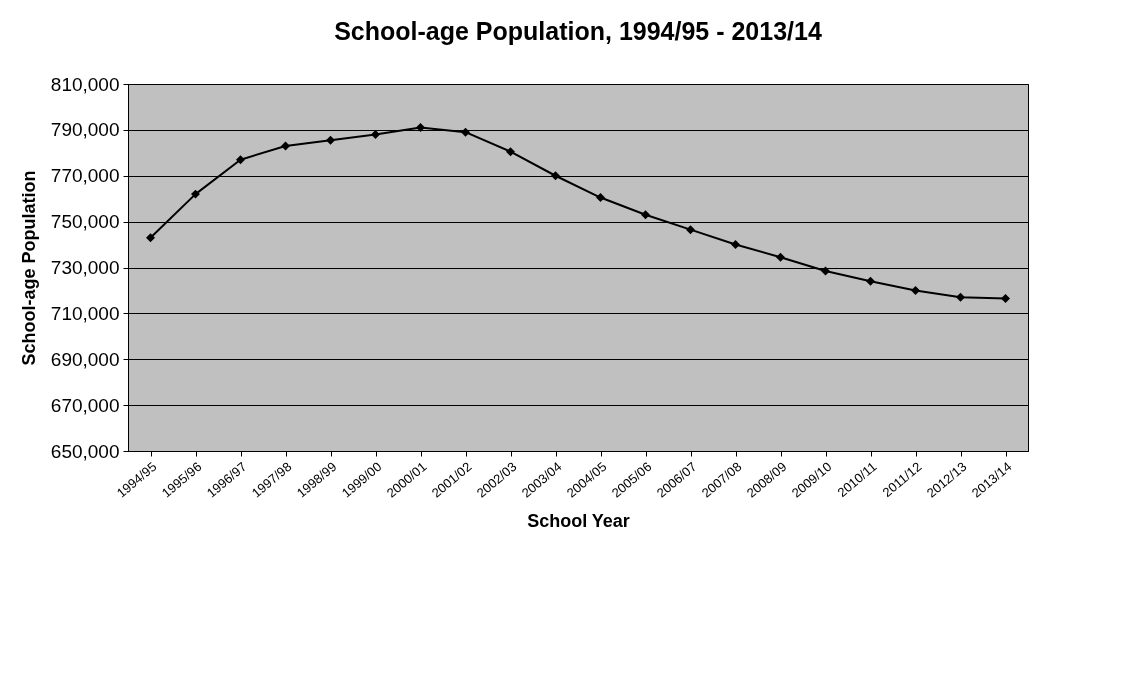 This screenshot has height=688, width=1130. What do you see at coordinates (85, 267) in the screenshot?
I see `y-tick-label: 730,000` at bounding box center [85, 267].